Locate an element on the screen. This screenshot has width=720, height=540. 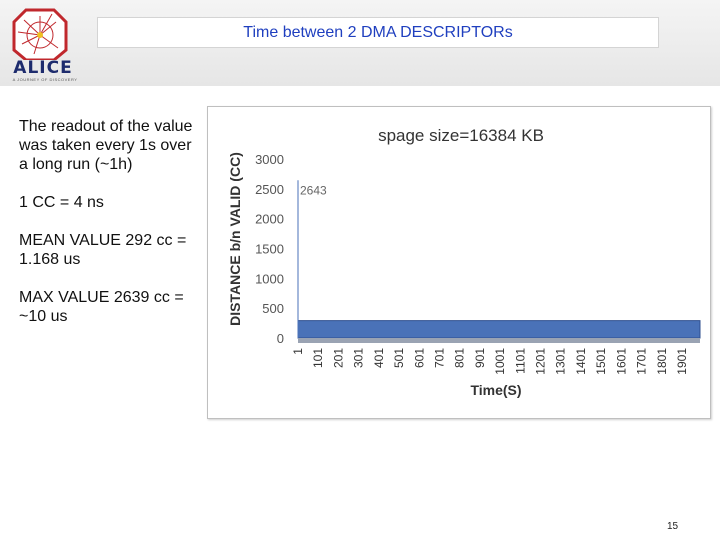
x-tick-label: 1801 is located at coordinates (662, 361).